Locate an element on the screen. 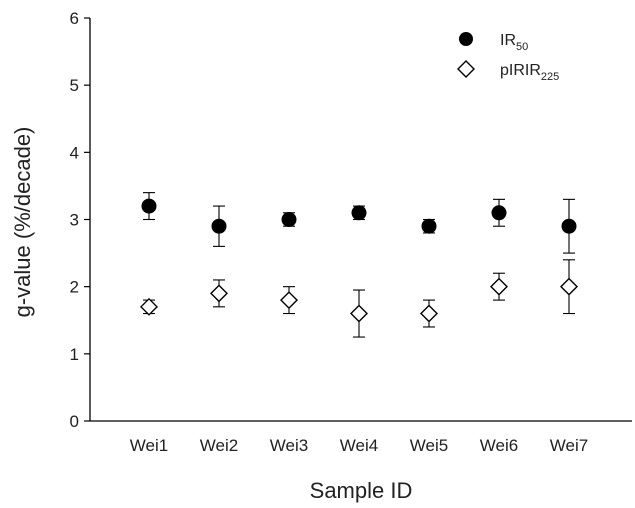 The height and width of the screenshot is (508, 635). x-ticks: Wei1 Wei2 Wei3 Wei4 Wei5 Wei6 Wei7 is located at coordinates (359, 445).